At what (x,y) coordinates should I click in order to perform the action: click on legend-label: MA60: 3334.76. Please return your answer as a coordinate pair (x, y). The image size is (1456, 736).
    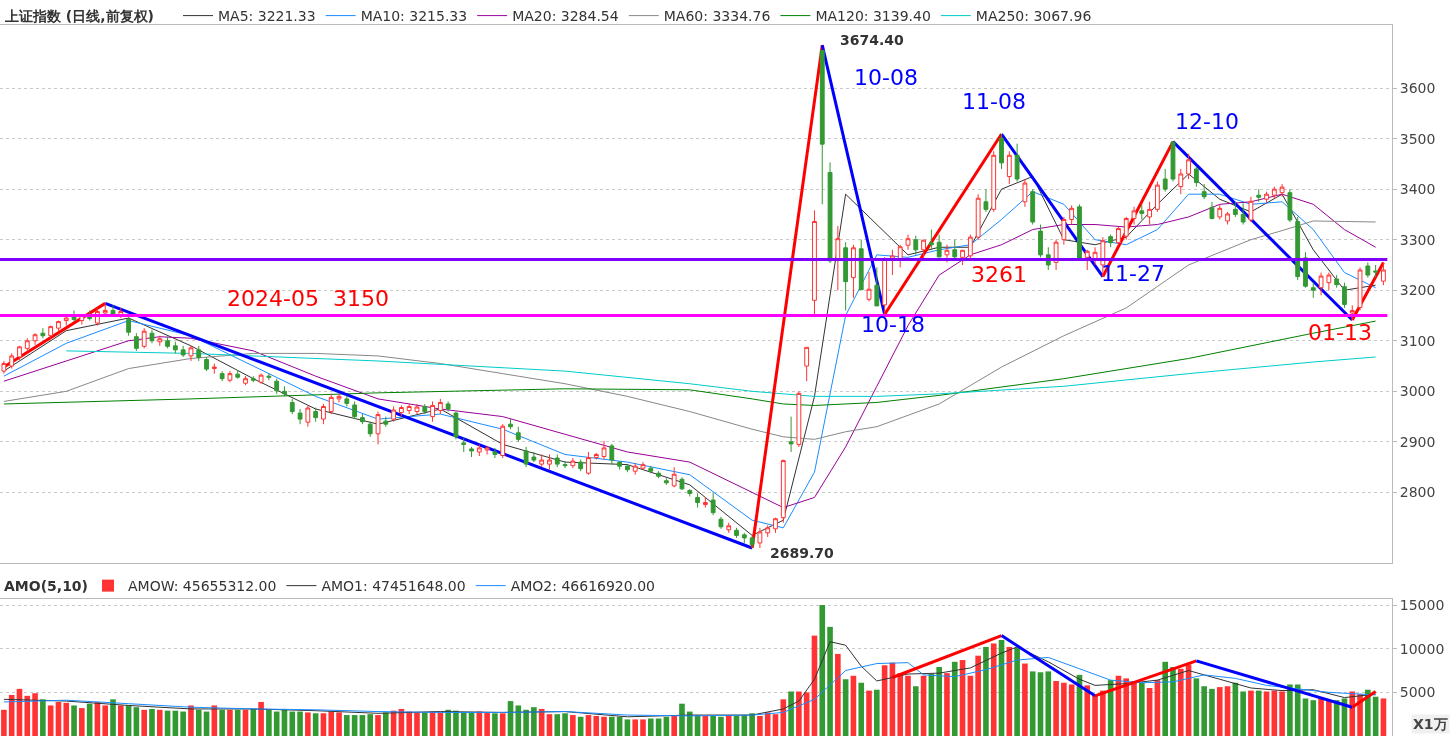
    Looking at the image, I should click on (717, 16).